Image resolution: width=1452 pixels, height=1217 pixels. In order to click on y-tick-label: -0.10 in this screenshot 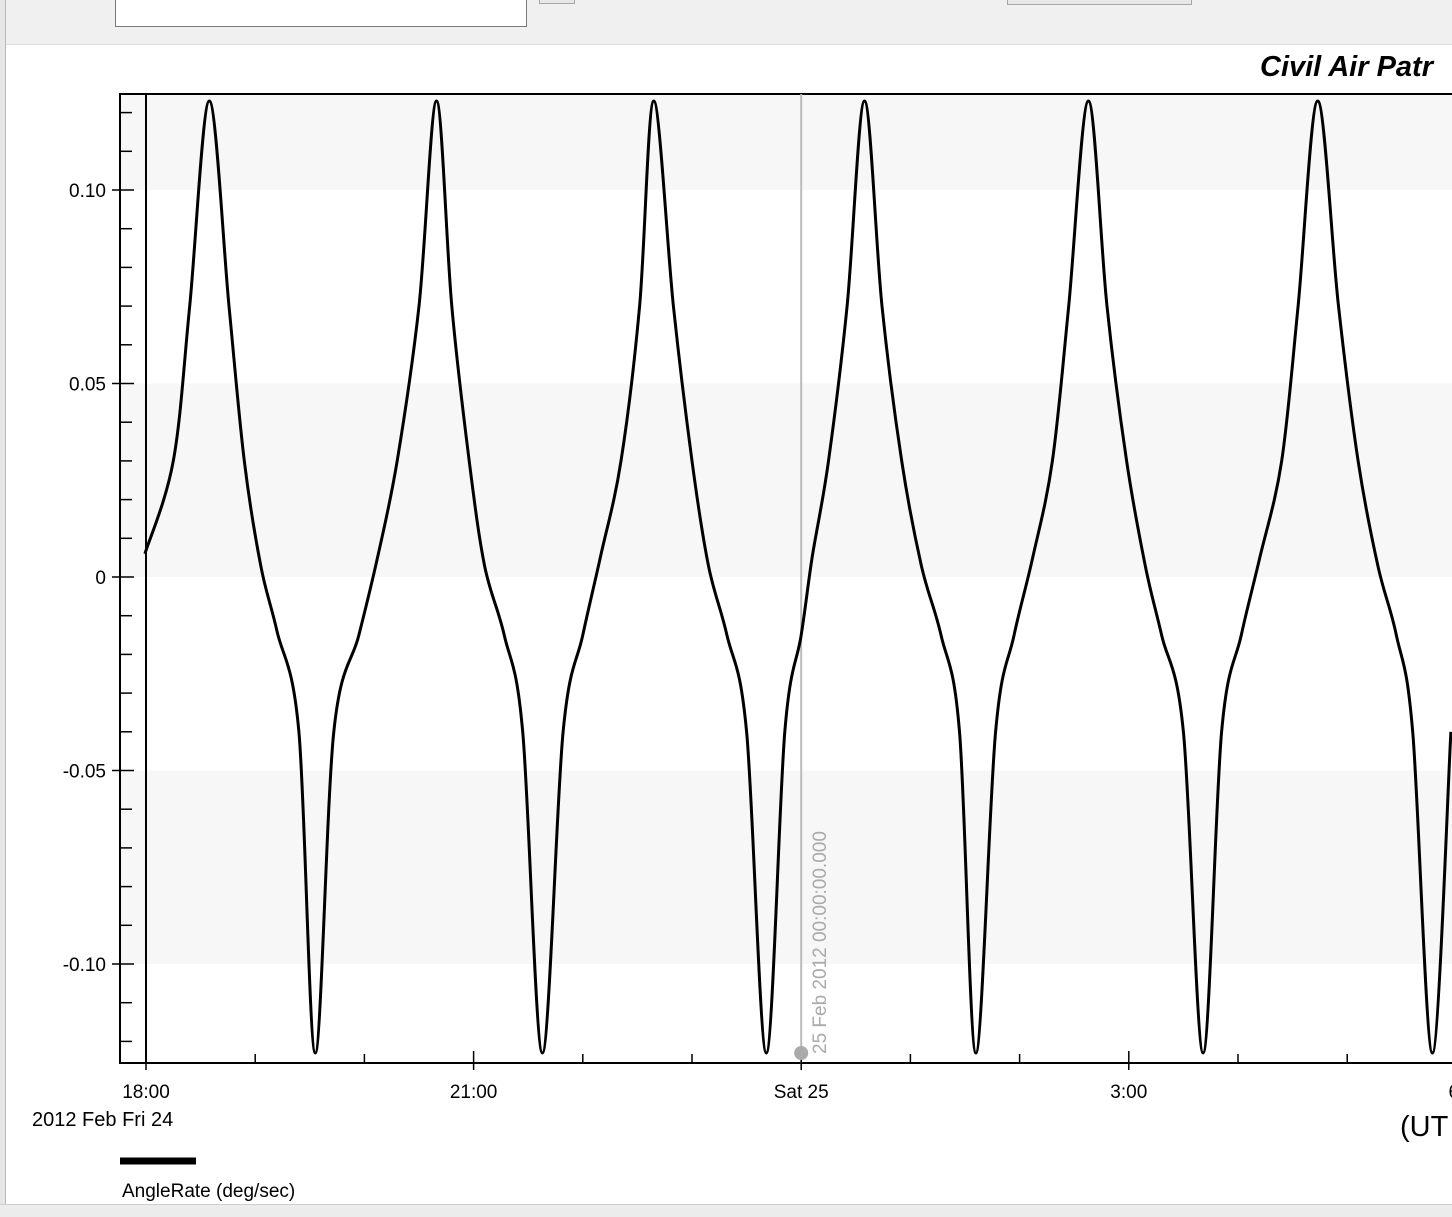, I will do `click(84, 965)`.